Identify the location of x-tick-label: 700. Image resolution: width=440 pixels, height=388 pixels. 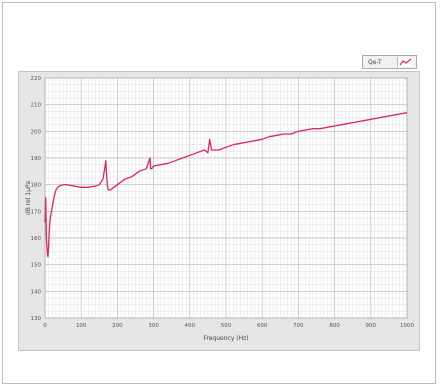
(298, 326).